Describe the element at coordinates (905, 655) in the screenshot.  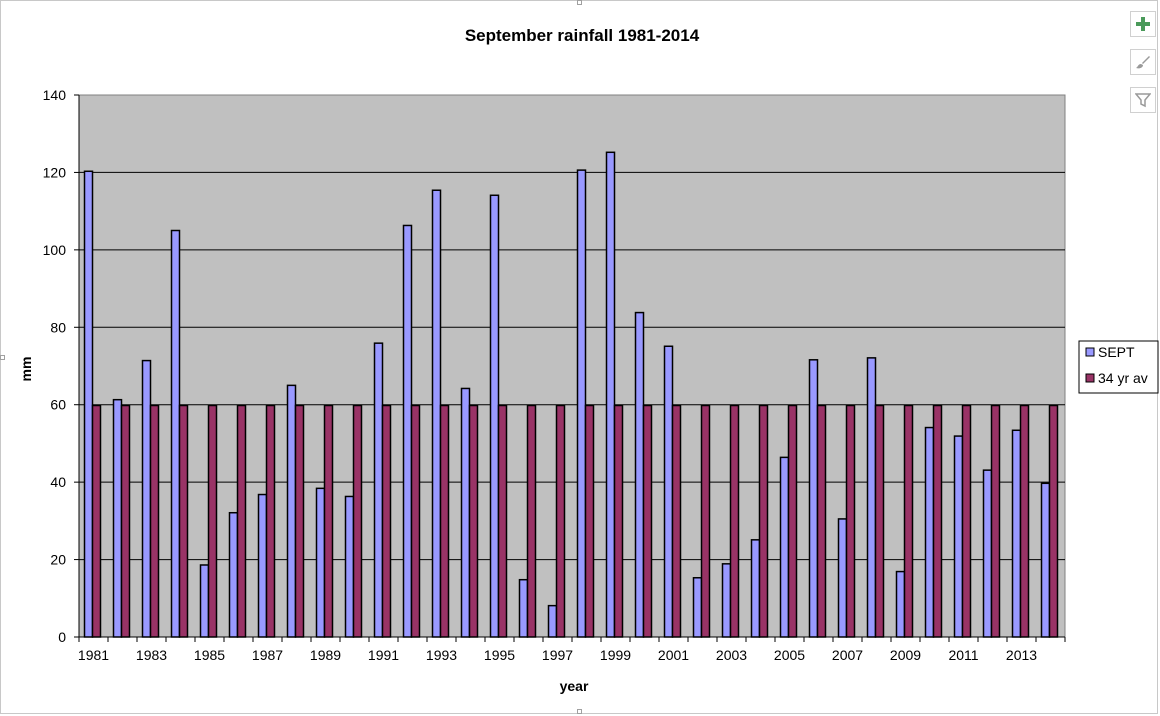
I see `x-tick-label: 2009` at that location.